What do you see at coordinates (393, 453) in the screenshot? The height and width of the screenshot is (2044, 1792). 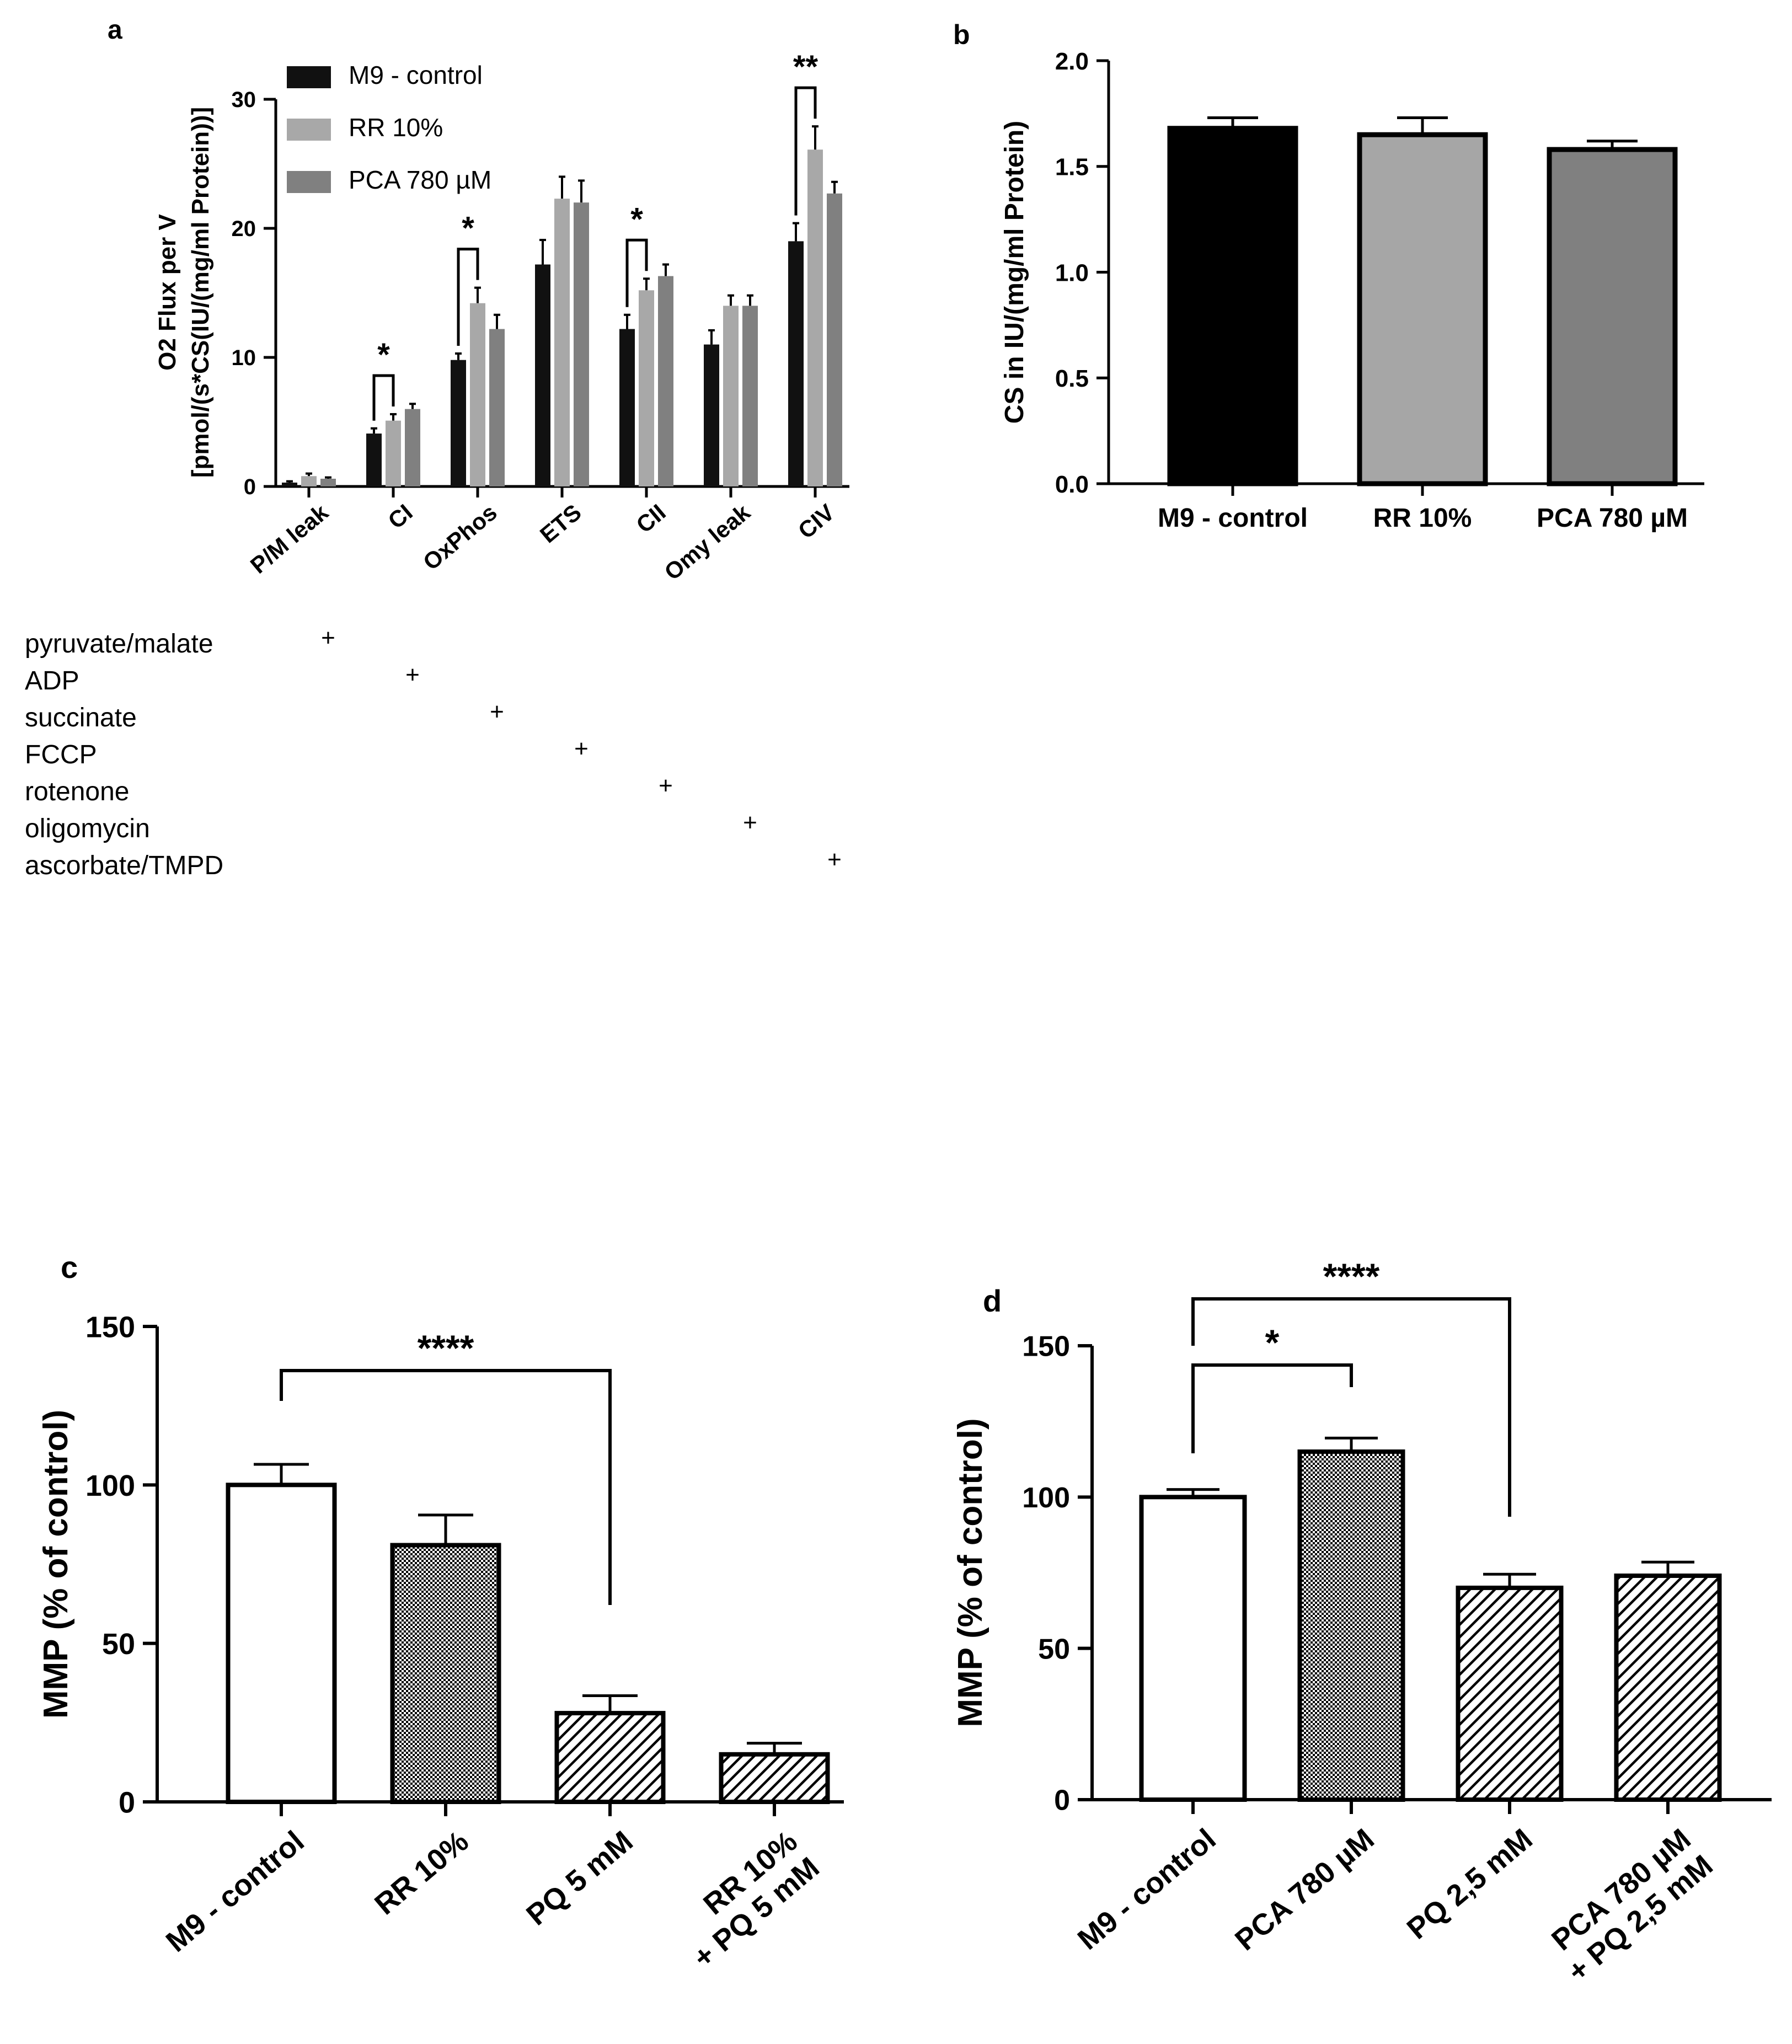 I see `bar-rr-10-ci` at bounding box center [393, 453].